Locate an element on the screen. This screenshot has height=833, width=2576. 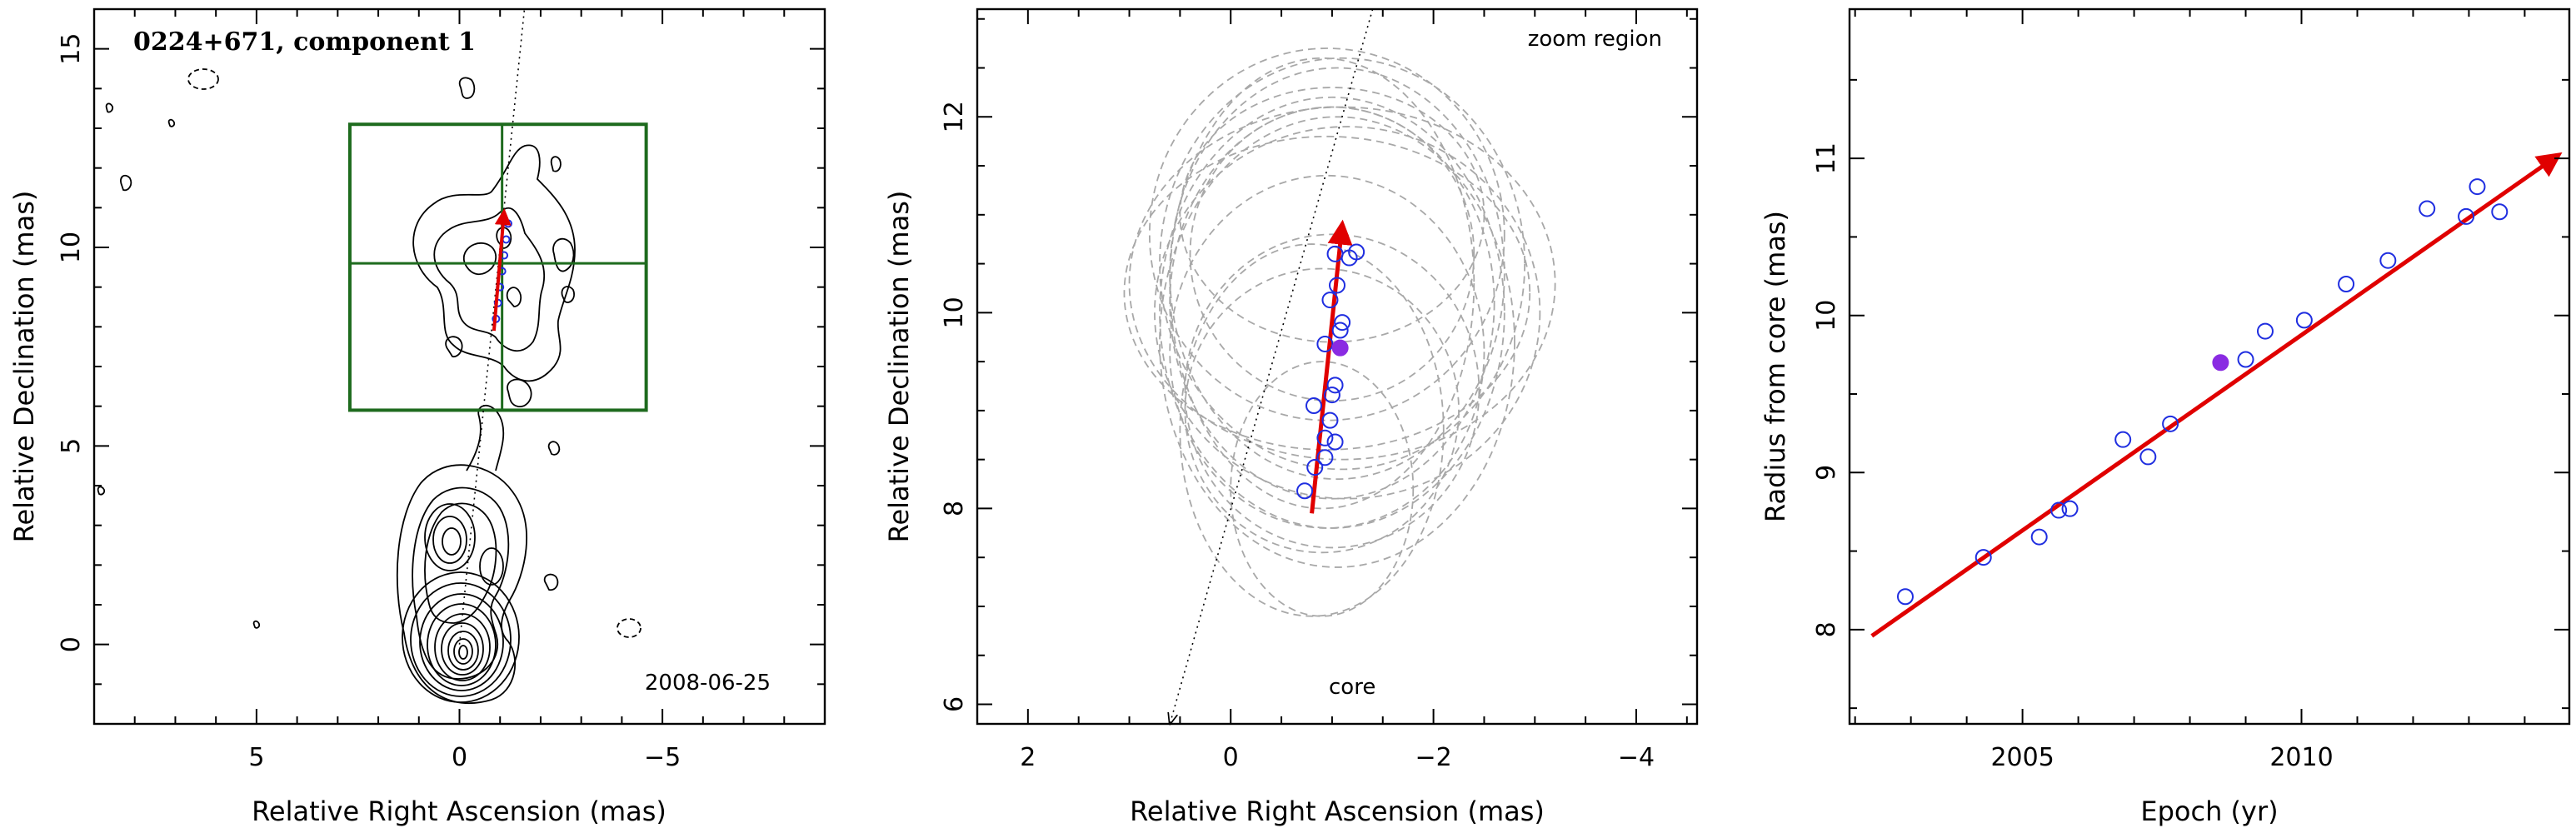
y-tick-label: 12 is located at coordinates (954, 116).